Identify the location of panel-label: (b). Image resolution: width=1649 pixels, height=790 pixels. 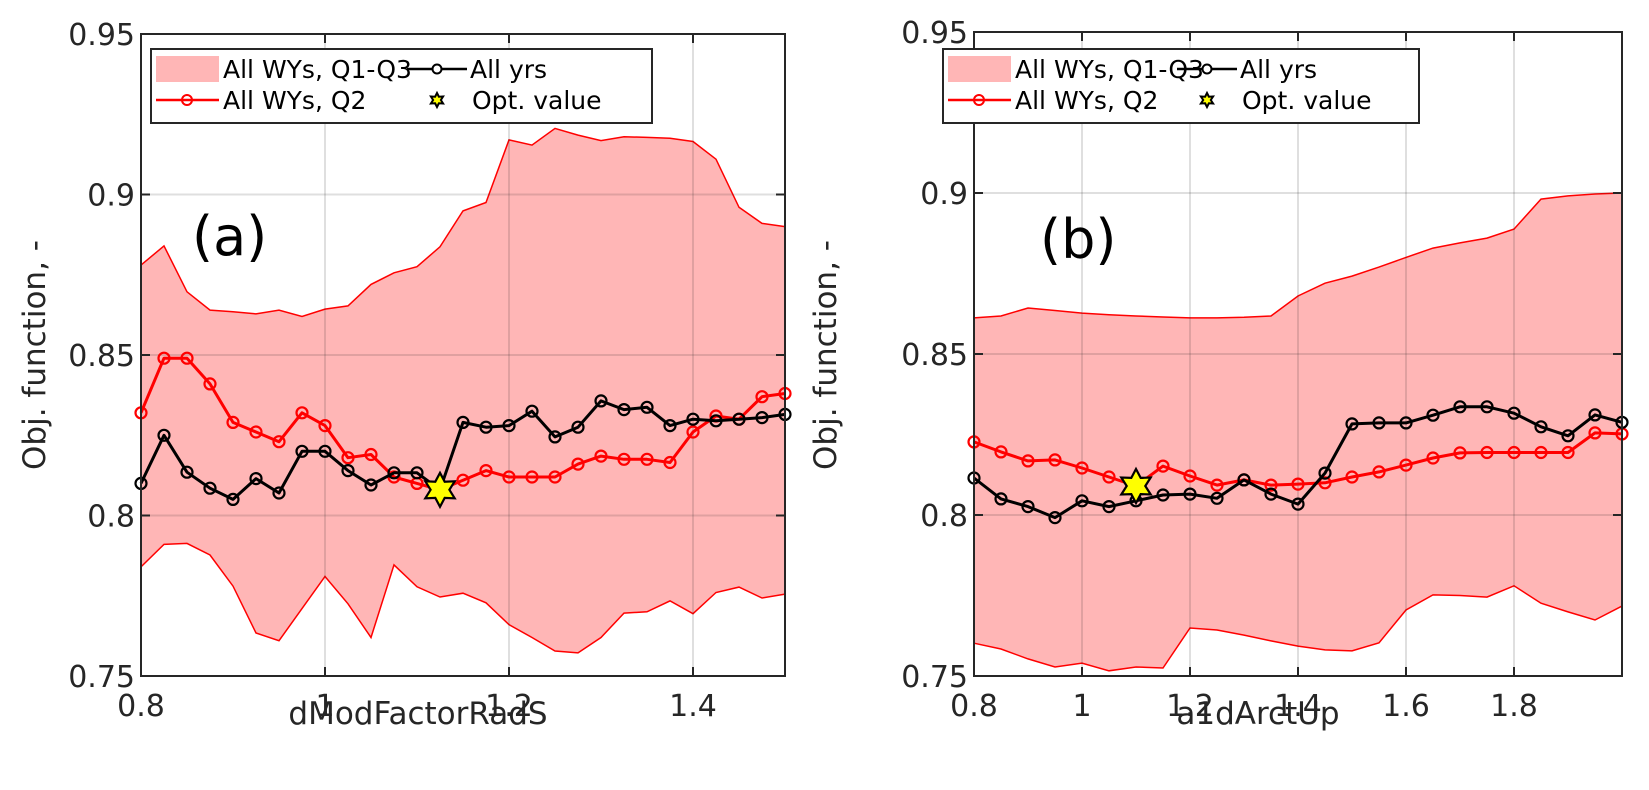
(1078, 239).